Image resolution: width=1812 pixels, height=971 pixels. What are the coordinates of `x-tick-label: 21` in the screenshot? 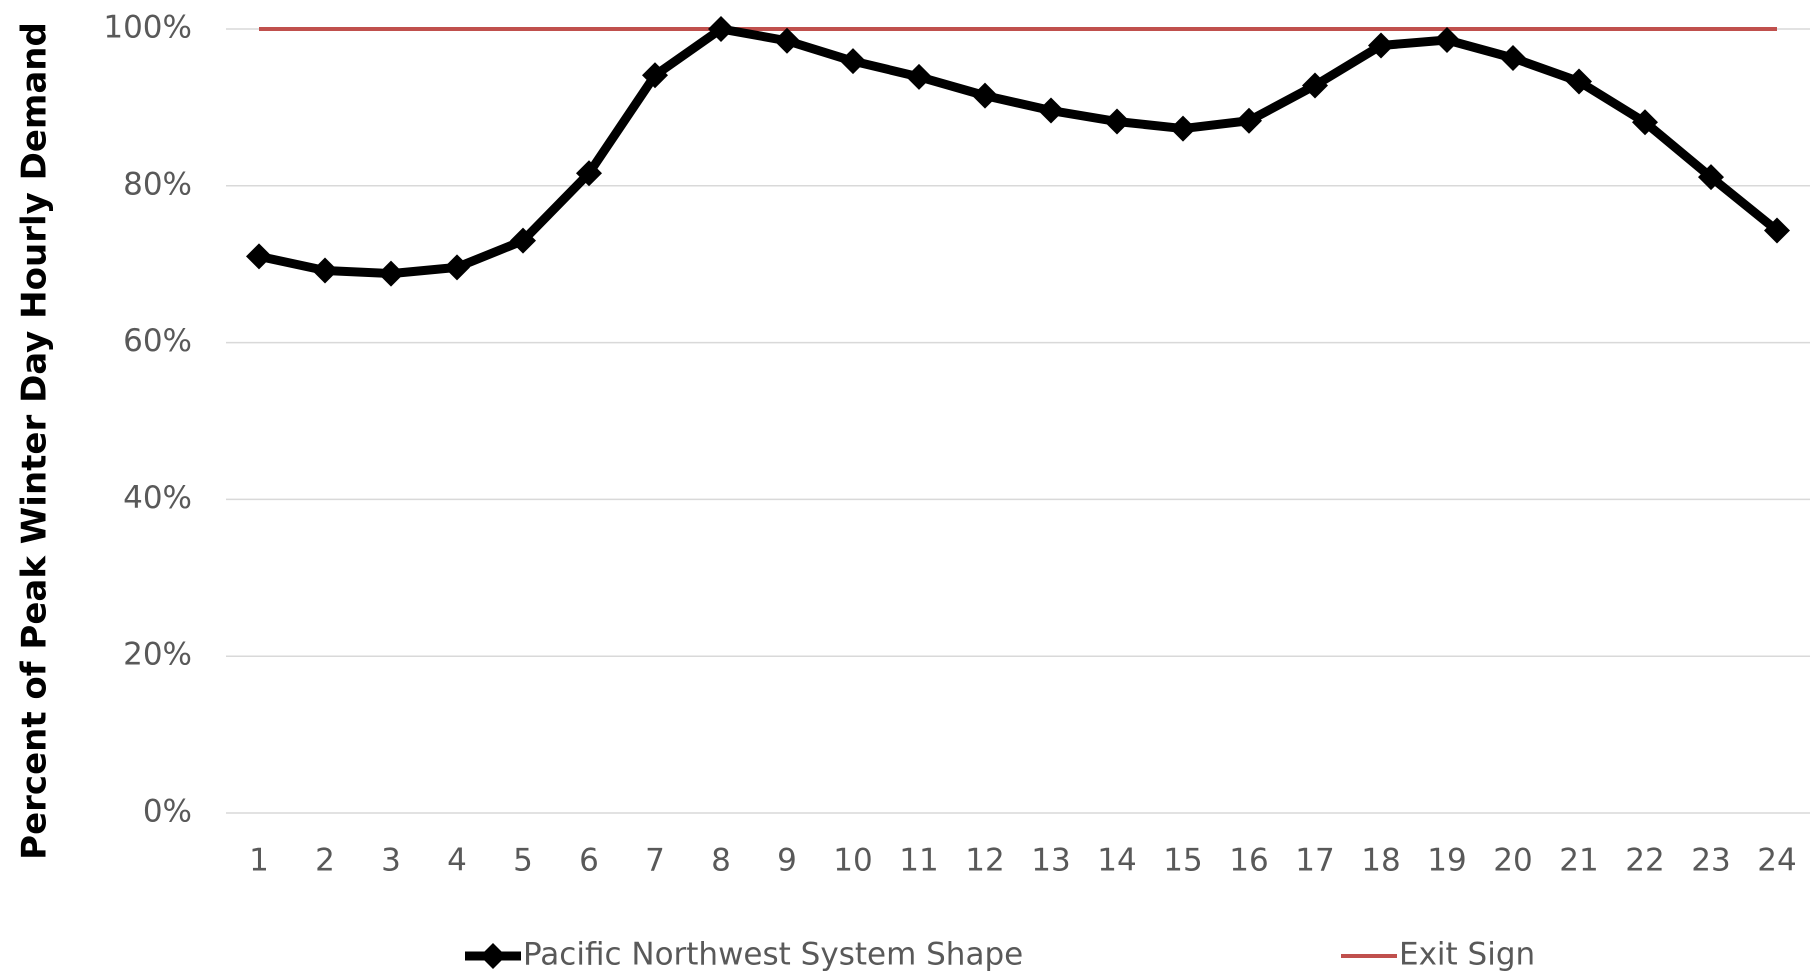 It's located at (1578, 861).